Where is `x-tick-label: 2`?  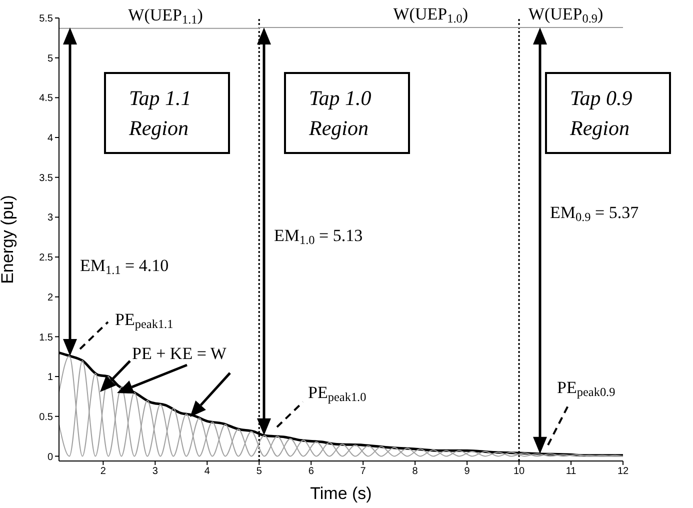
x-tick-label: 2 is located at coordinates (103, 472).